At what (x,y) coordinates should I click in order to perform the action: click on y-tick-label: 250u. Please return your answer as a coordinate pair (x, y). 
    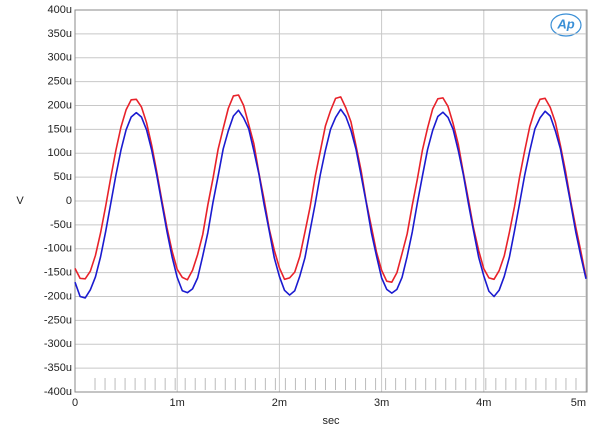
    Looking at the image, I should click on (60, 82).